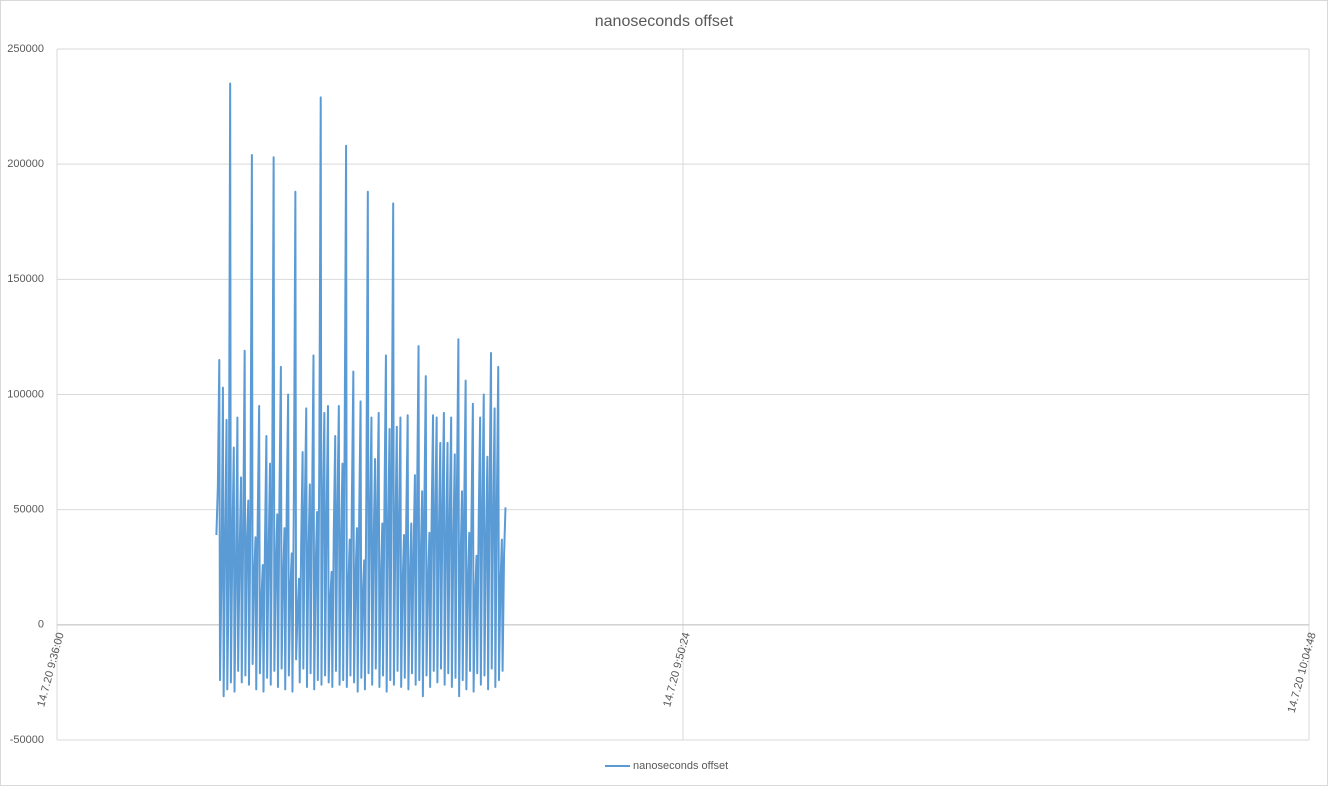  I want to click on y-tick-label: 200000, so click(25, 164).